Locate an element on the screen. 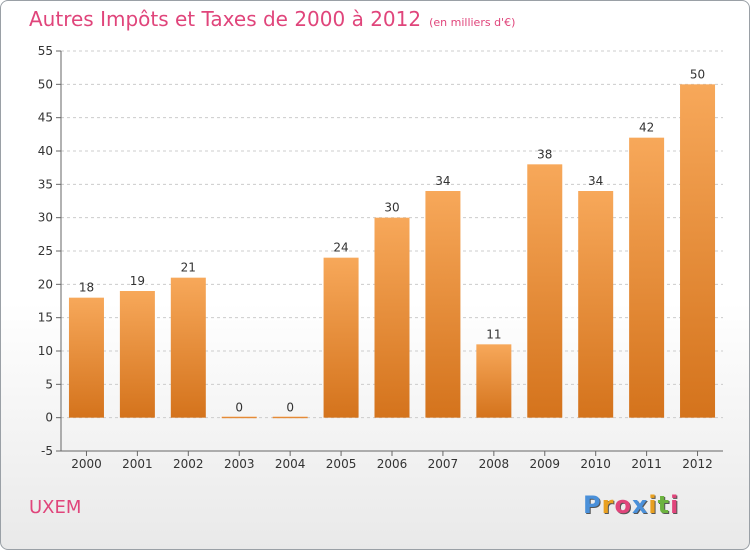  x-tick-label: 2002 is located at coordinates (188, 464).